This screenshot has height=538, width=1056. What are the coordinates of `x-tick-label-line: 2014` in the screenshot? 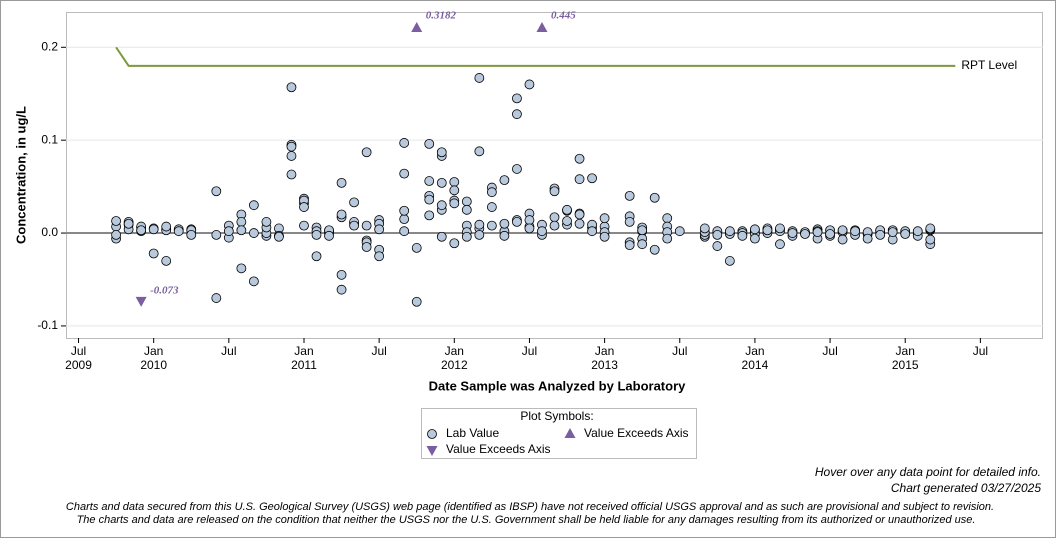 It's located at (755, 365).